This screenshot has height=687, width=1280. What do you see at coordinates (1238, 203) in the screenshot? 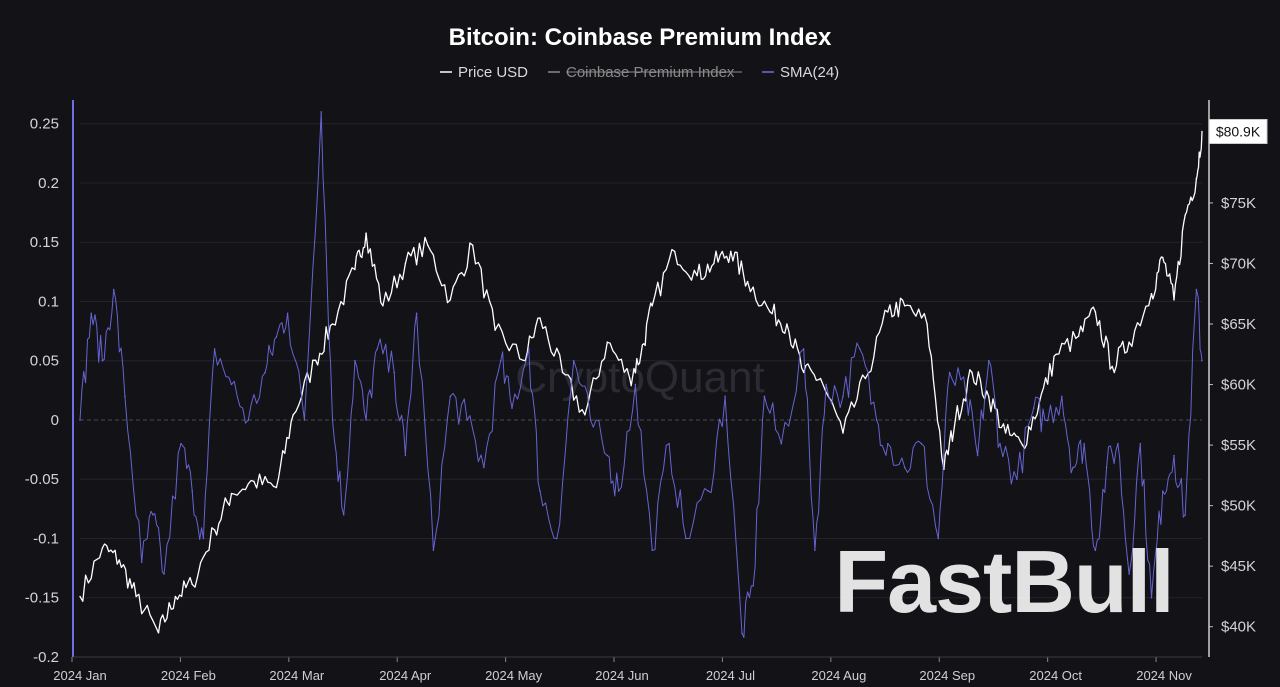
I see `y-right-tick-label: $75K` at bounding box center [1238, 203].